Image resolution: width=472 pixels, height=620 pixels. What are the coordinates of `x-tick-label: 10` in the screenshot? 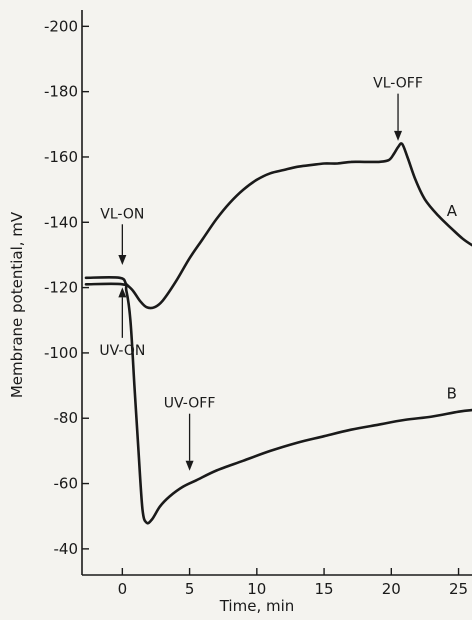 It's located at (256, 589).